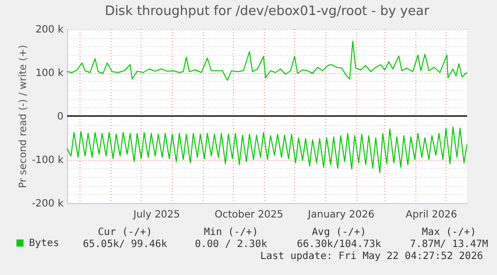  I want to click on y-tick-label: 0, so click(60, 117).